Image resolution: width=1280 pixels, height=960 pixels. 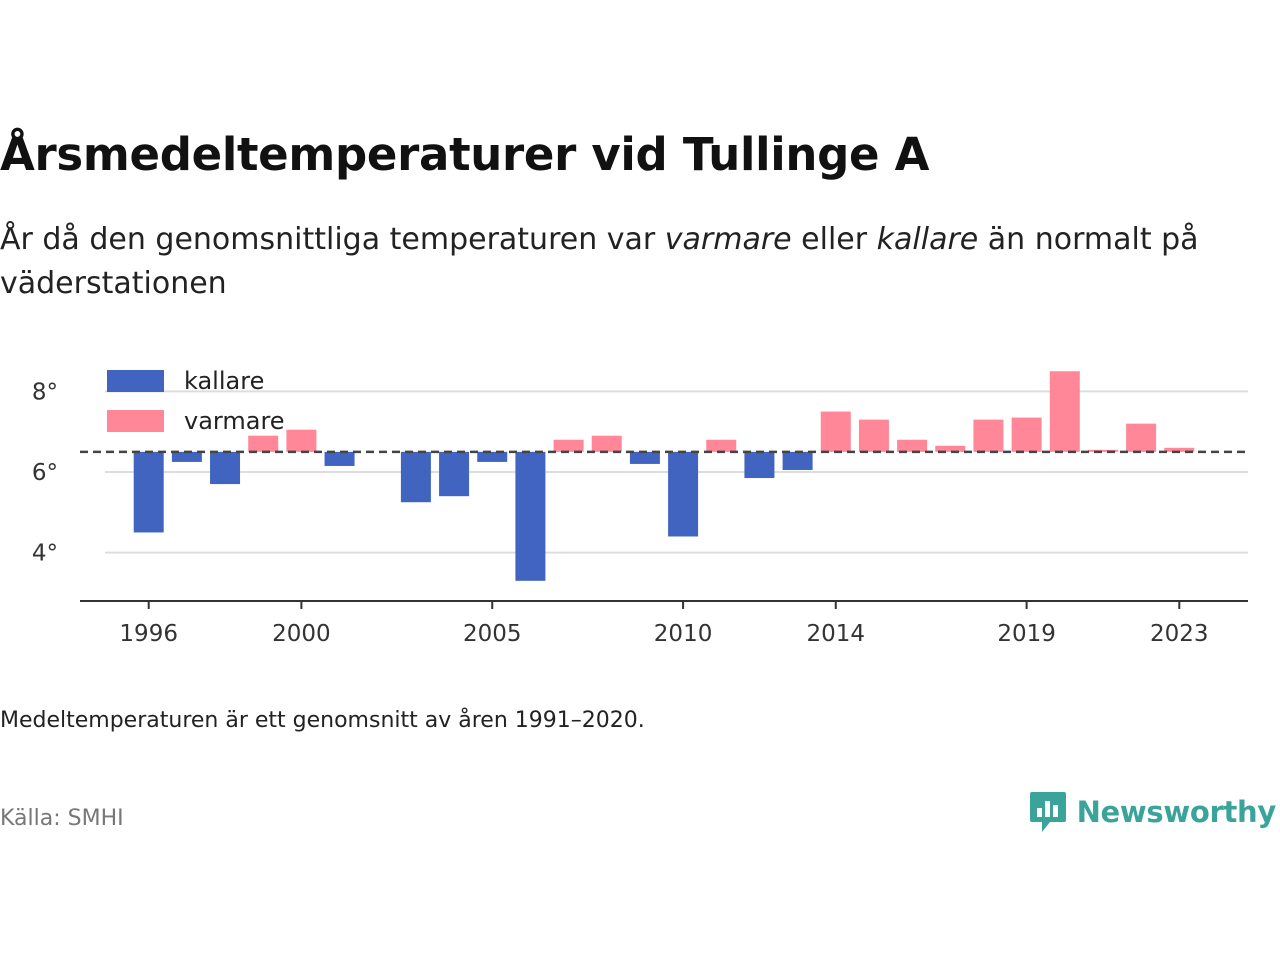 I want to click on legend-swatch-kallare, so click(x=135, y=381).